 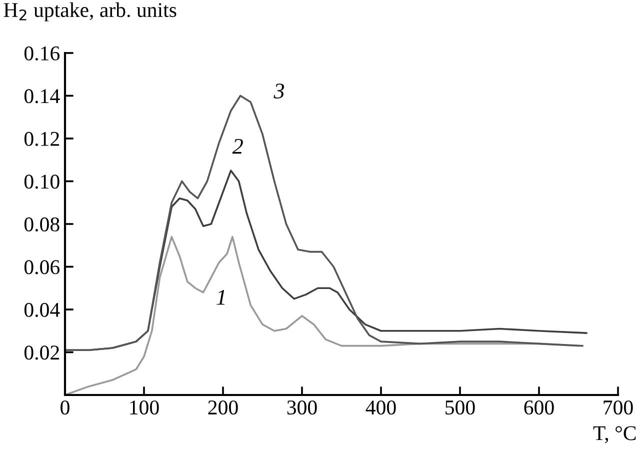 What do you see at coordinates (302, 407) in the screenshot?
I see `x-tick-label: 300` at bounding box center [302, 407].